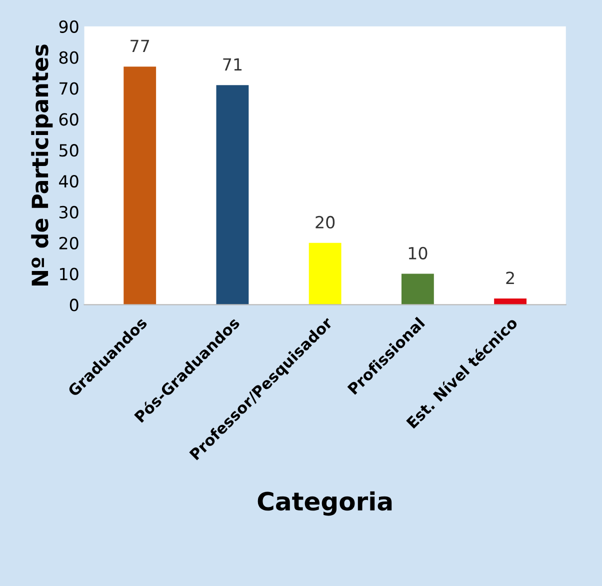 This screenshot has height=586, width=602. What do you see at coordinates (68, 150) in the screenshot?
I see `y-tick-label: 50` at bounding box center [68, 150].